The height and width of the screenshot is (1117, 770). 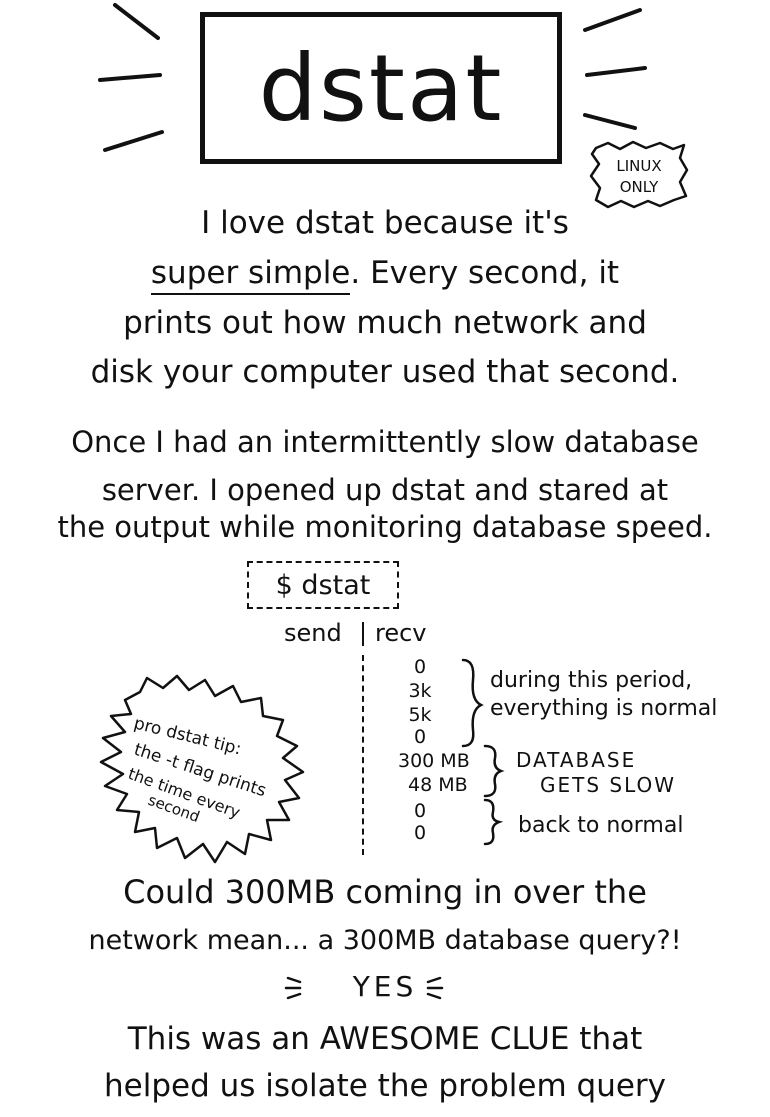 What do you see at coordinates (638, 166) in the screenshot?
I see `badge-line-1: LINUX` at bounding box center [638, 166].